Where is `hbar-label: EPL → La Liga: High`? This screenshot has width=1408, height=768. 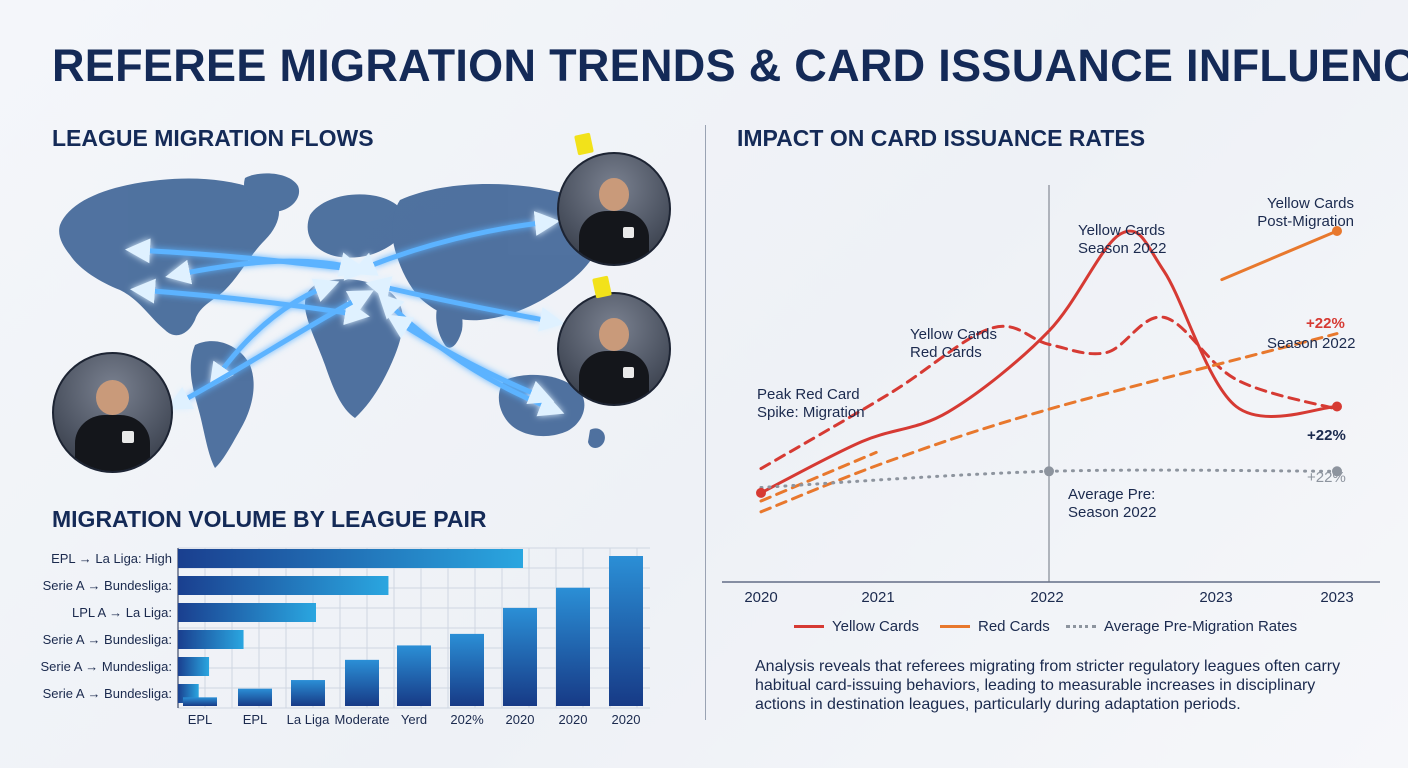 hbar-label: EPL → La Liga: High is located at coordinates (111, 558).